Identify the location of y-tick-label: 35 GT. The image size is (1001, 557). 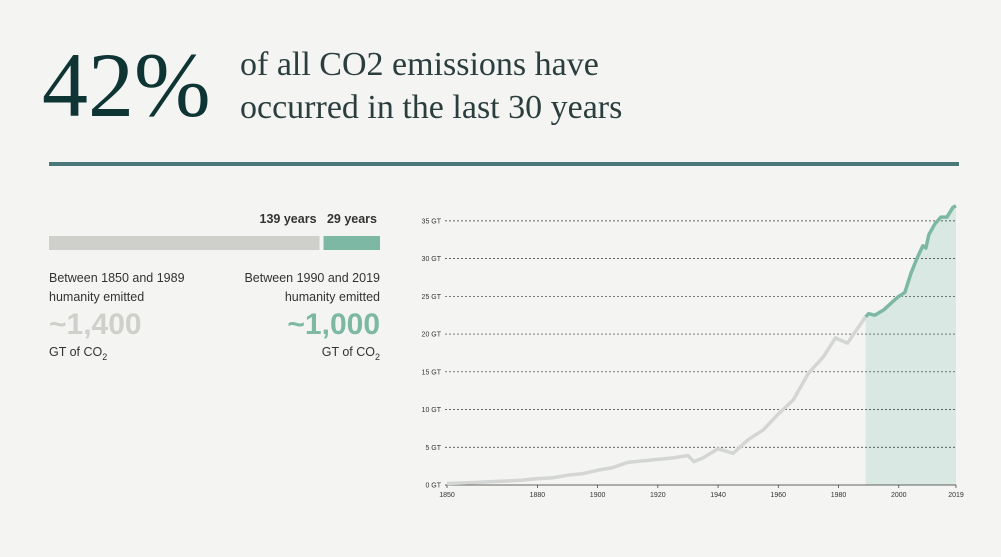
(432, 221).